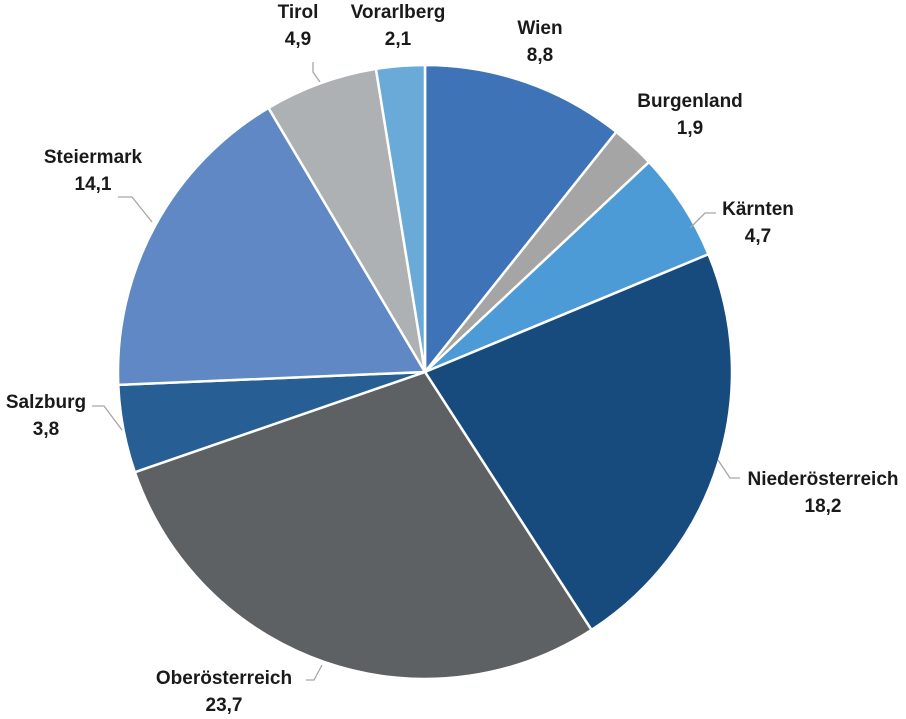 This screenshot has width=906, height=719. I want to click on slice-value-salzburg: 3,8, so click(46, 429).